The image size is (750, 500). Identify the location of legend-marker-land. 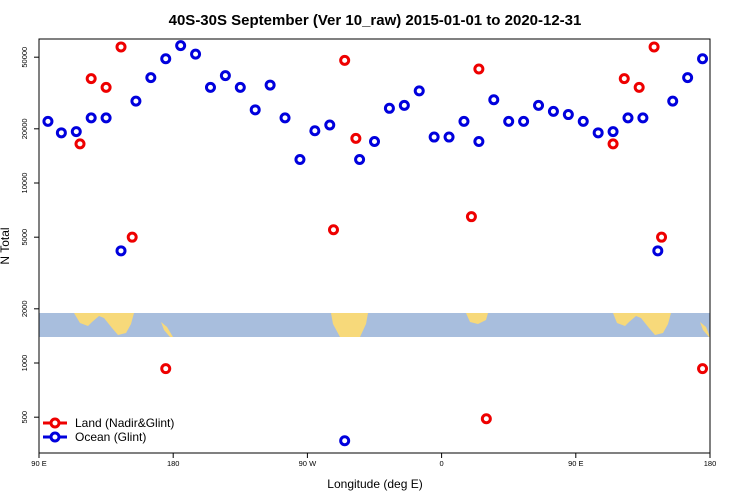
(55, 423).